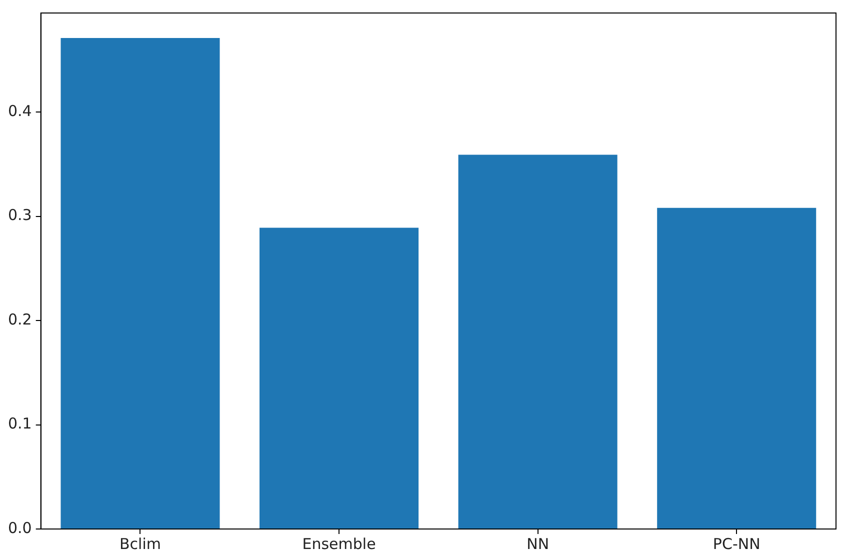 The height and width of the screenshot is (556, 842). I want to click on x-tick-label: NN, so click(538, 543).